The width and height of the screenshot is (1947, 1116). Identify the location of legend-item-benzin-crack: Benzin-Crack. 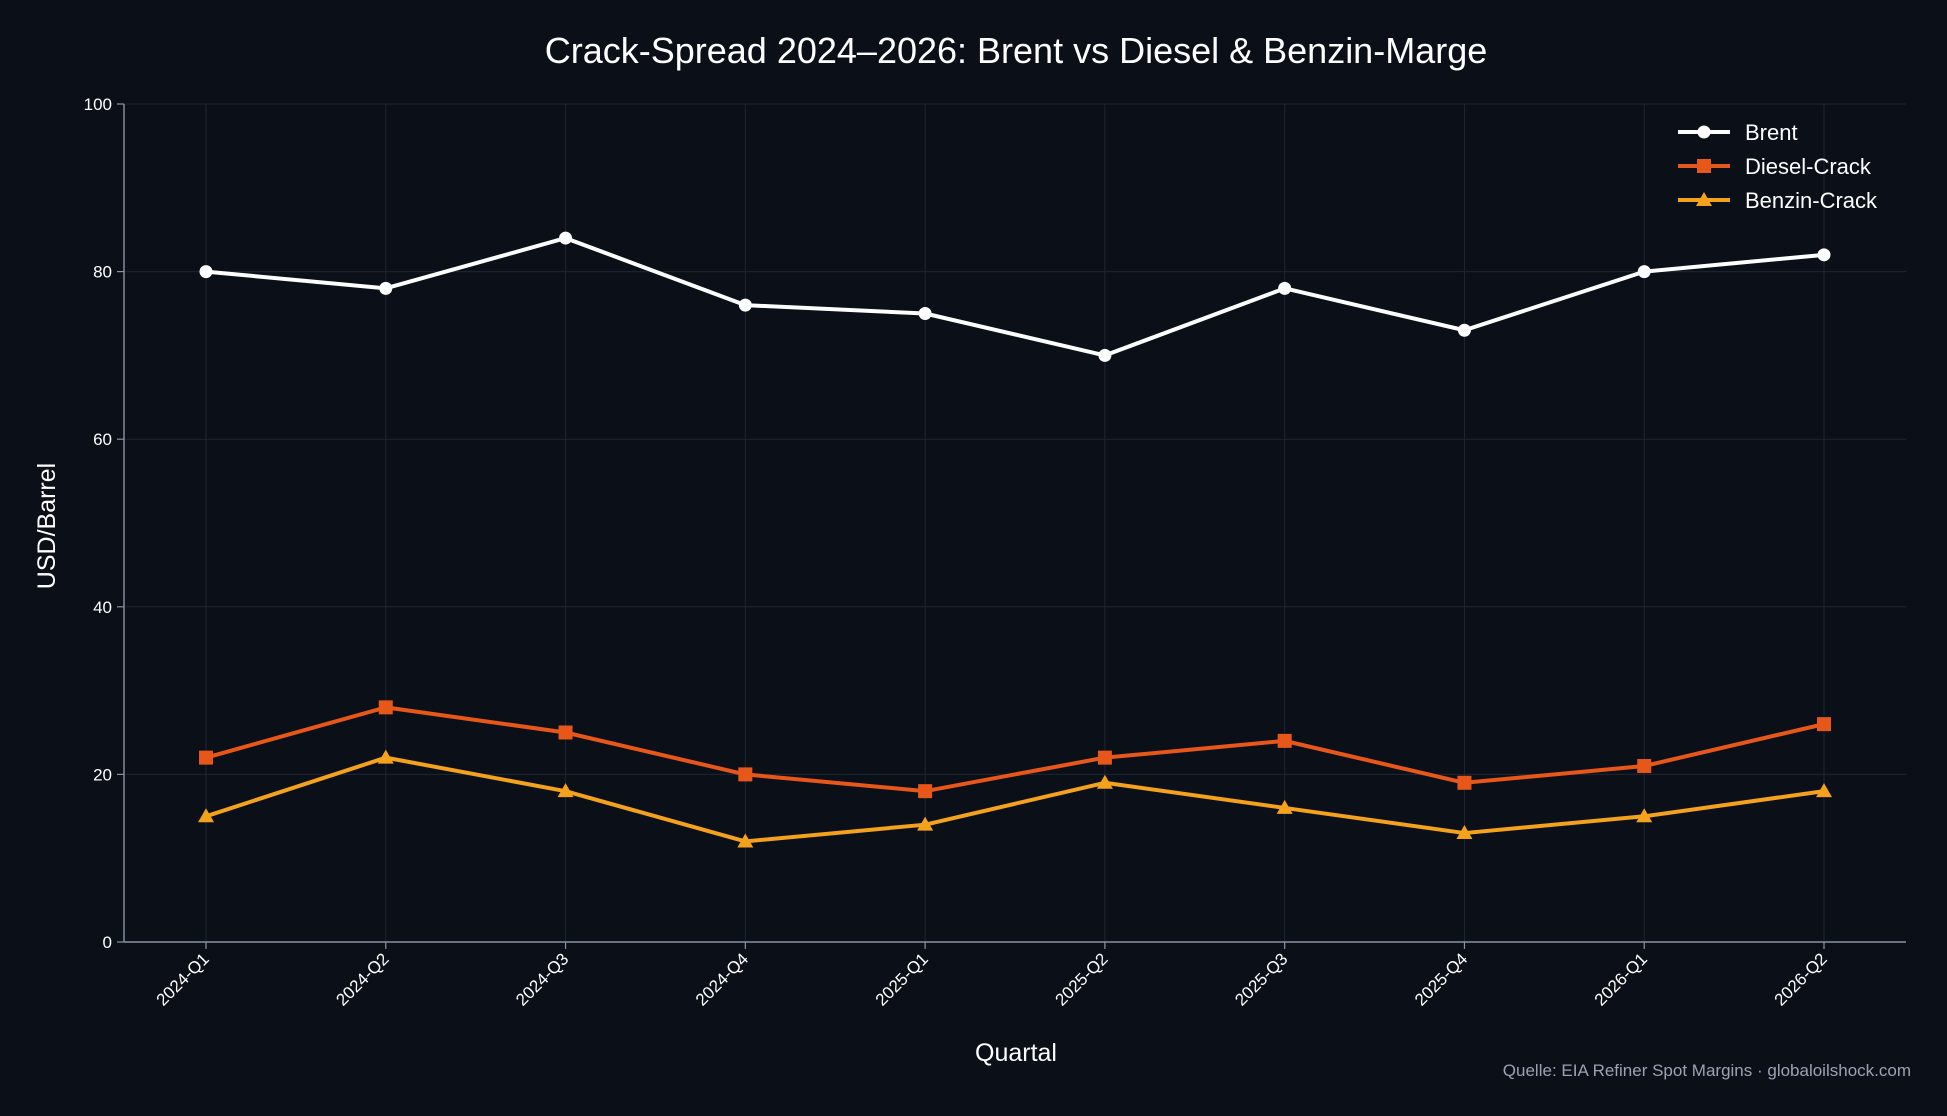
(1778, 200).